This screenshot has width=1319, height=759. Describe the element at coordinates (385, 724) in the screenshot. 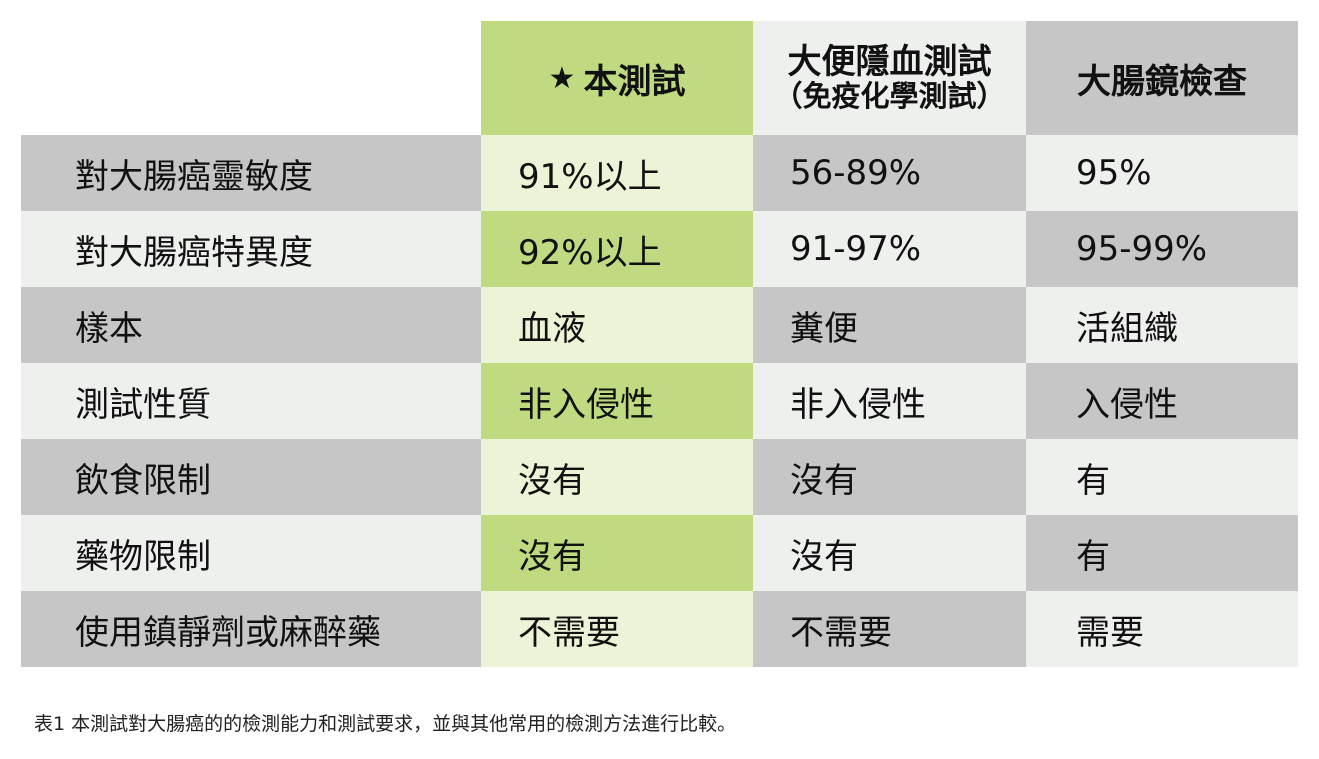

I see `table-caption: 表1 本測試對大腸癌的的檢測能力和測試要求，並與其他常用的檢測方法進行比較。` at that location.